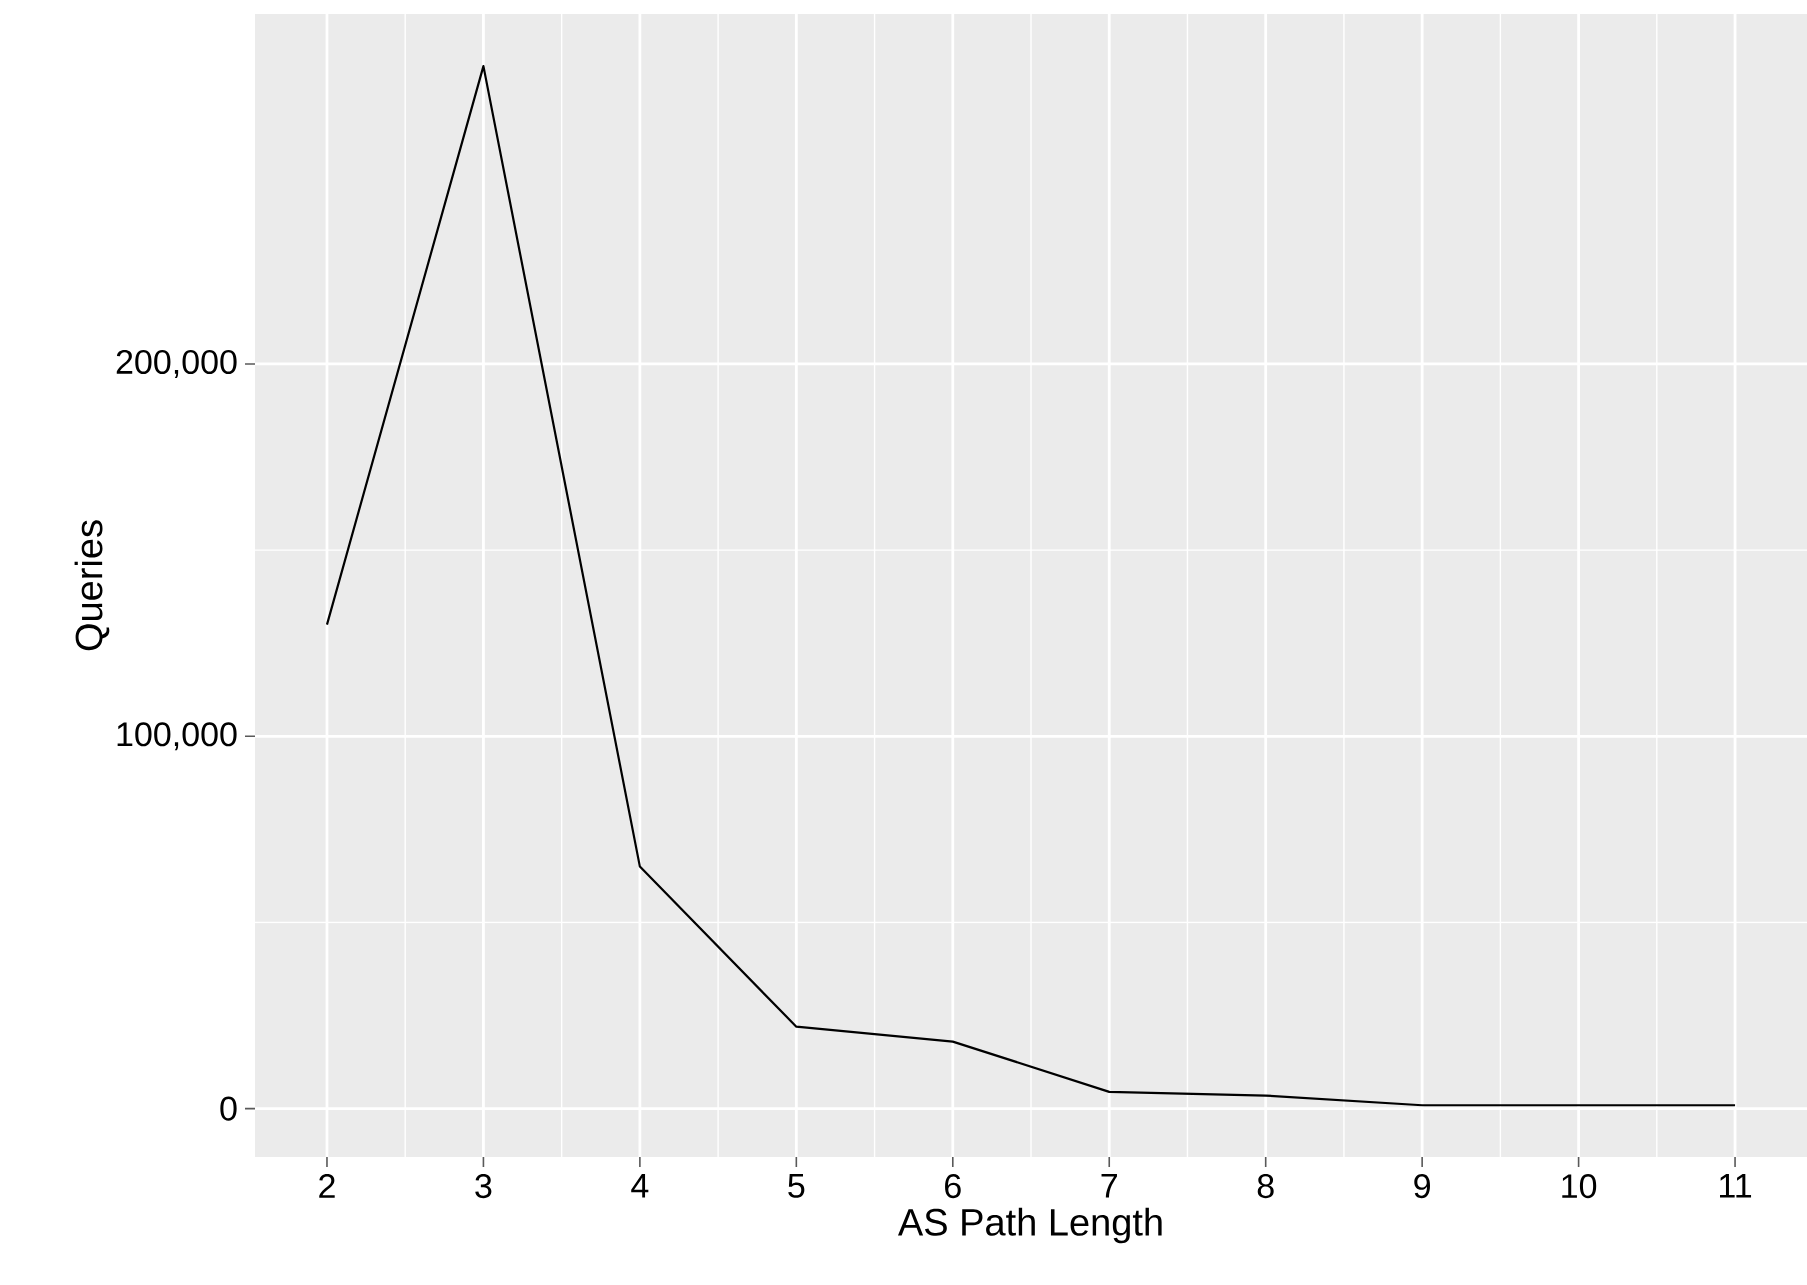 The image size is (1807, 1285). Describe the element at coordinates (228, 1108) in the screenshot. I see `y-tick-label: 0` at that location.